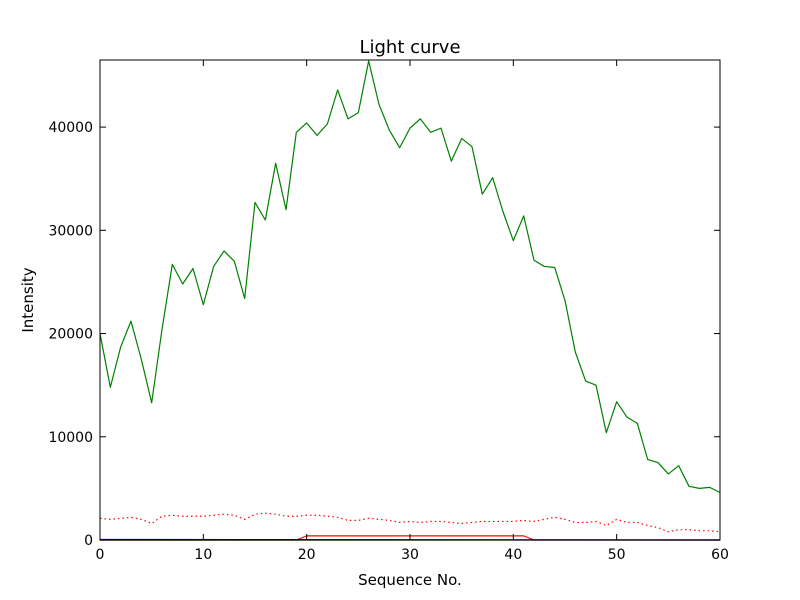 The width and height of the screenshot is (800, 600). Describe the element at coordinates (410, 580) in the screenshot. I see `x-axis-title: Sequence No.` at that location.